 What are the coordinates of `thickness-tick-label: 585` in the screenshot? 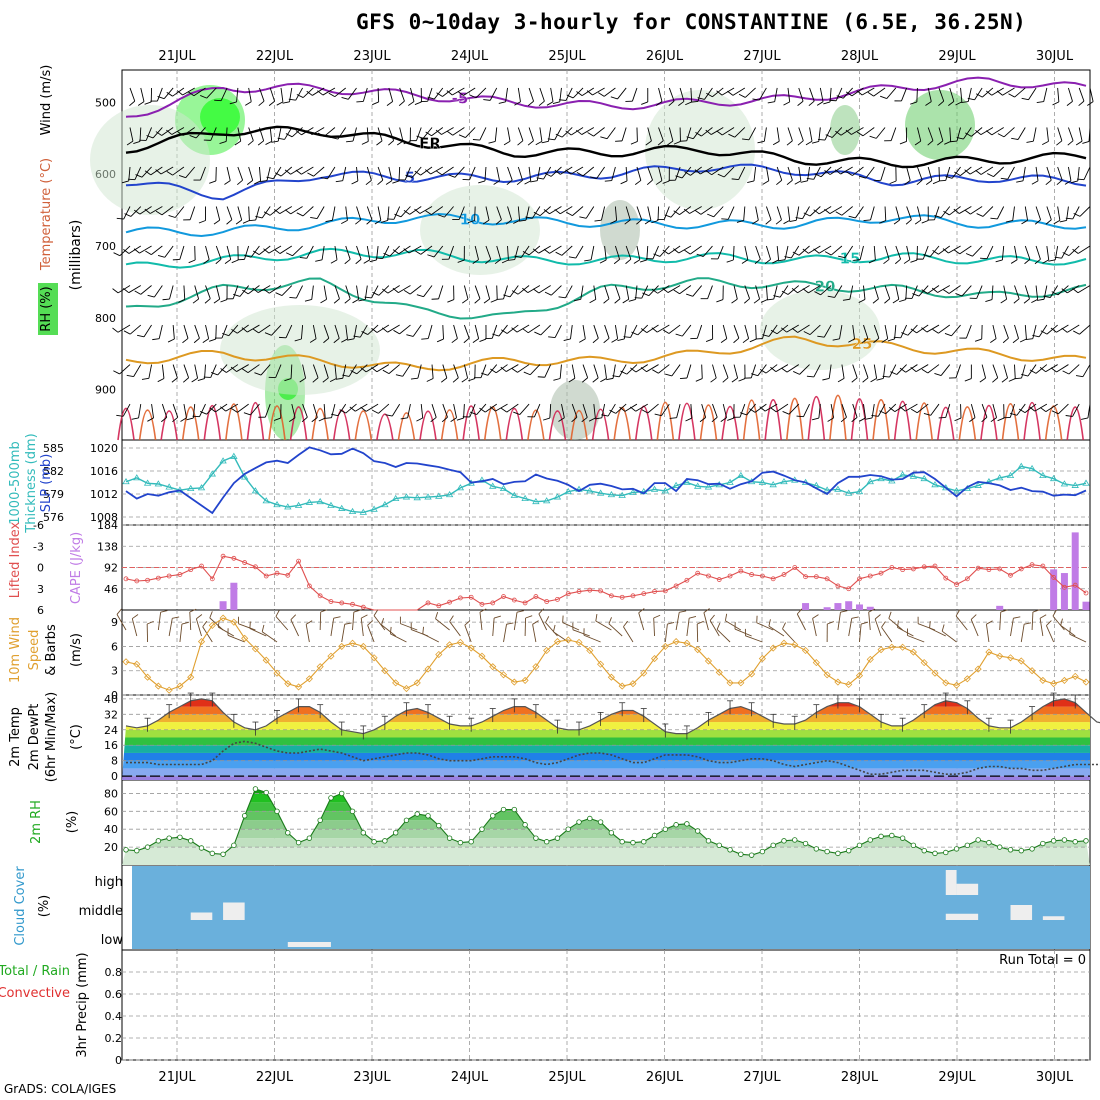 It's located at (53, 448).